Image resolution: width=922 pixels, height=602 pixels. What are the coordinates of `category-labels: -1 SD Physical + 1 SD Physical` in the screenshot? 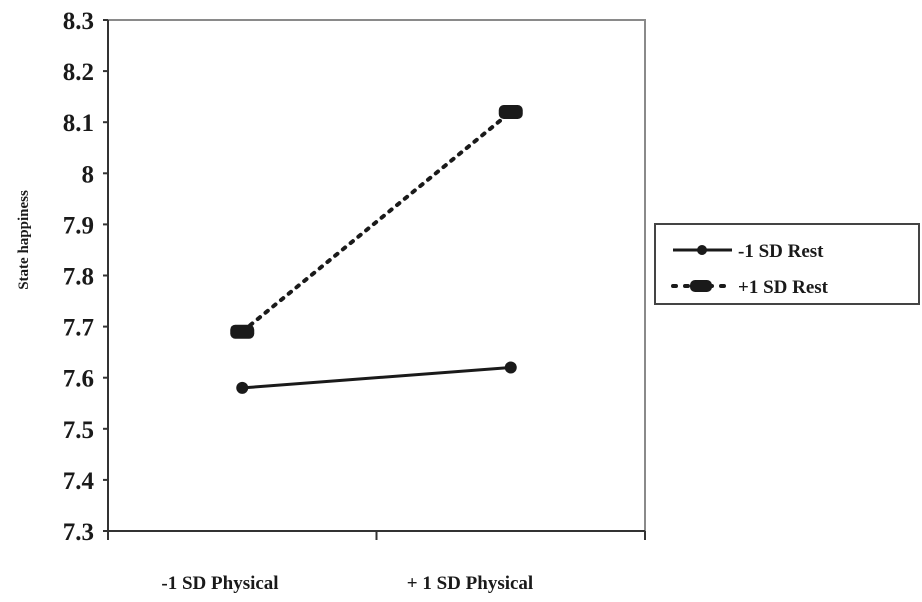 It's located at (347, 583).